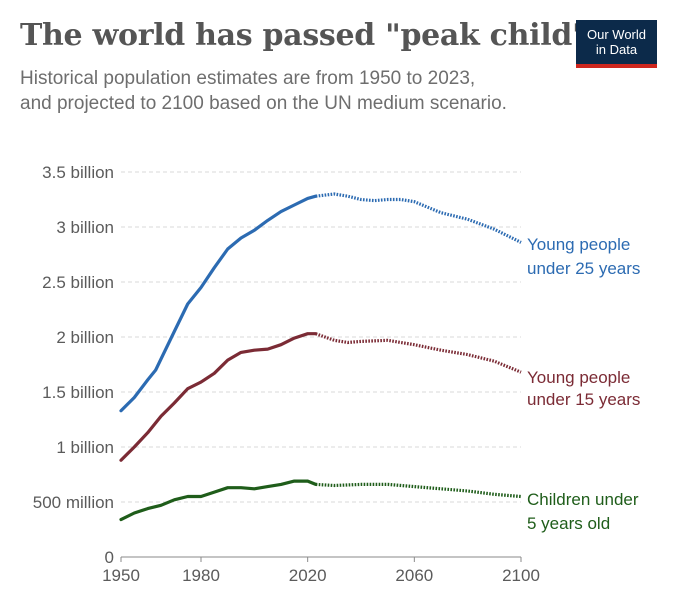  I want to click on y-tick-label: 0, so click(109, 557).